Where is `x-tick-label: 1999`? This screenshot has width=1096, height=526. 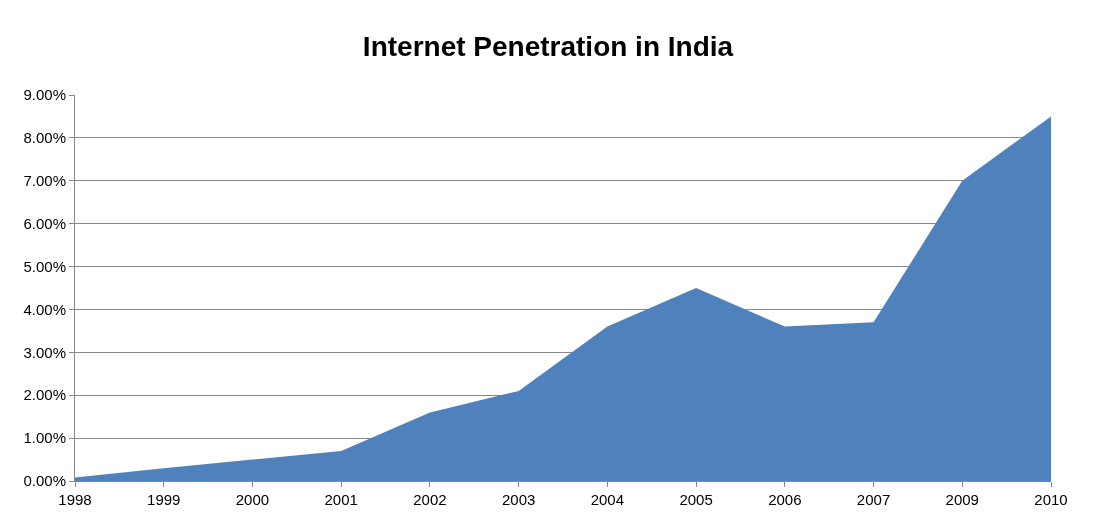 x-tick-label: 1999 is located at coordinates (164, 499).